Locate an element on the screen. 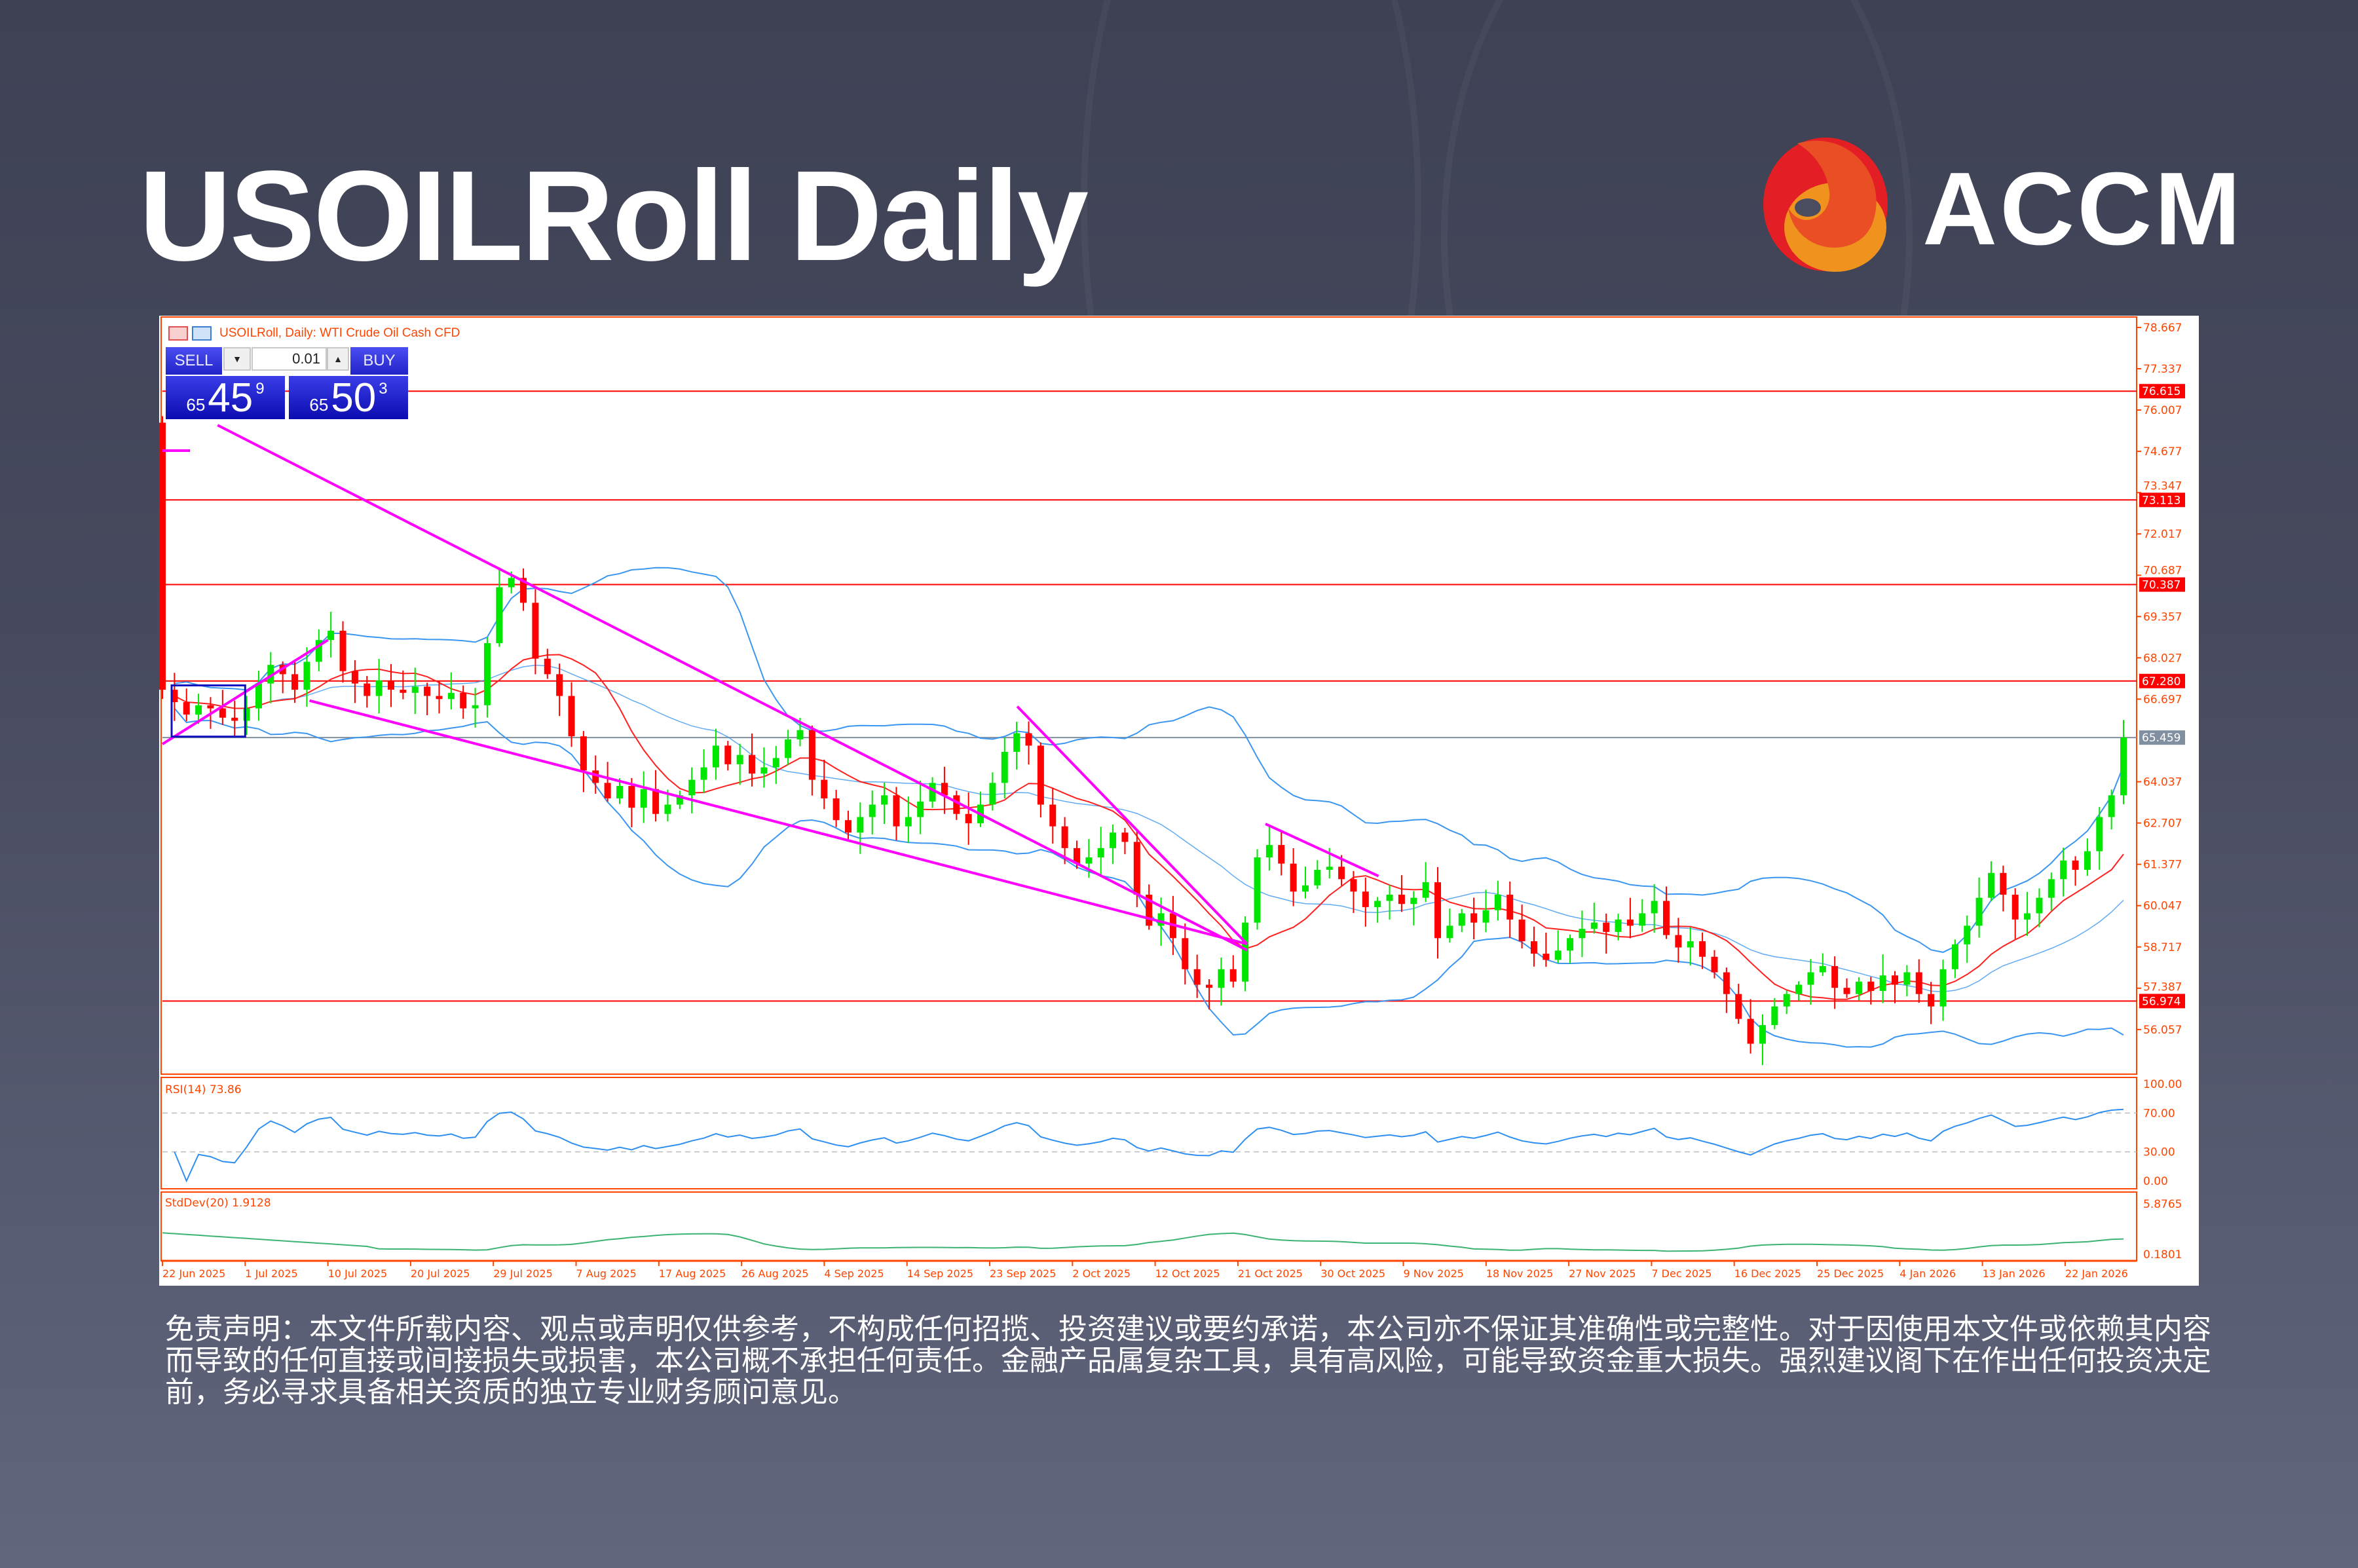  stddev-tick-label: 0.1801 is located at coordinates (2163, 1254).